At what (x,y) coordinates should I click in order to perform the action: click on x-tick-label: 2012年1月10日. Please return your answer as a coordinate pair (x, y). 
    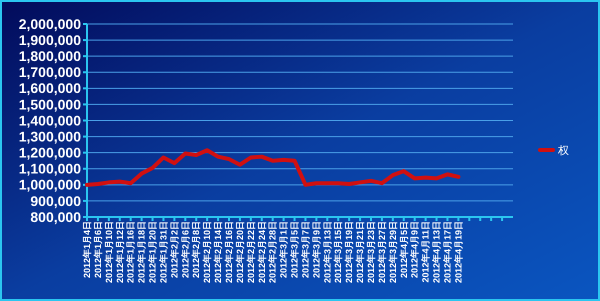
    Looking at the image, I should click on (109, 252).